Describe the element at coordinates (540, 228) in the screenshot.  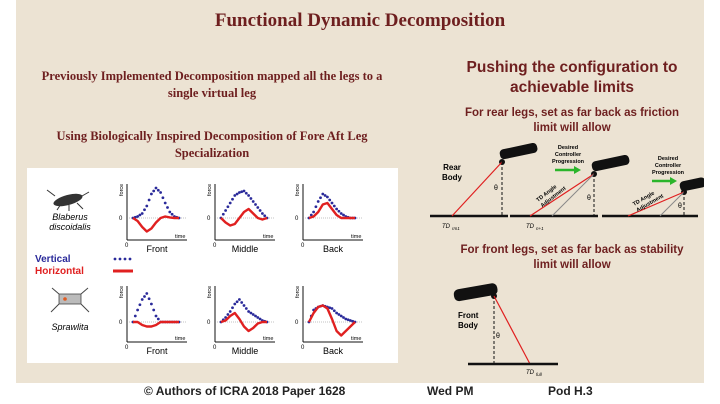
I see `td-label-2-sub: n+1` at that location.